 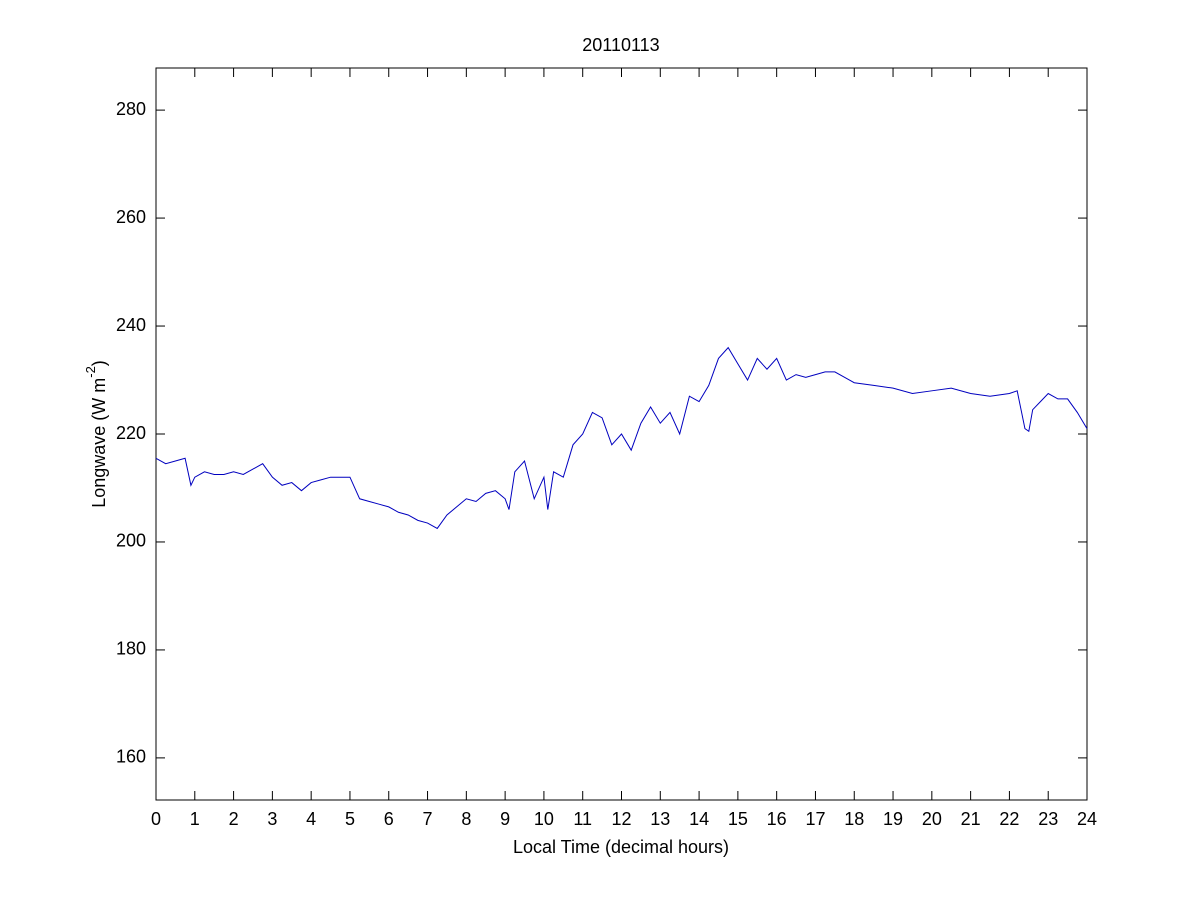 I want to click on x-tick-label: 6, so click(x=389, y=819).